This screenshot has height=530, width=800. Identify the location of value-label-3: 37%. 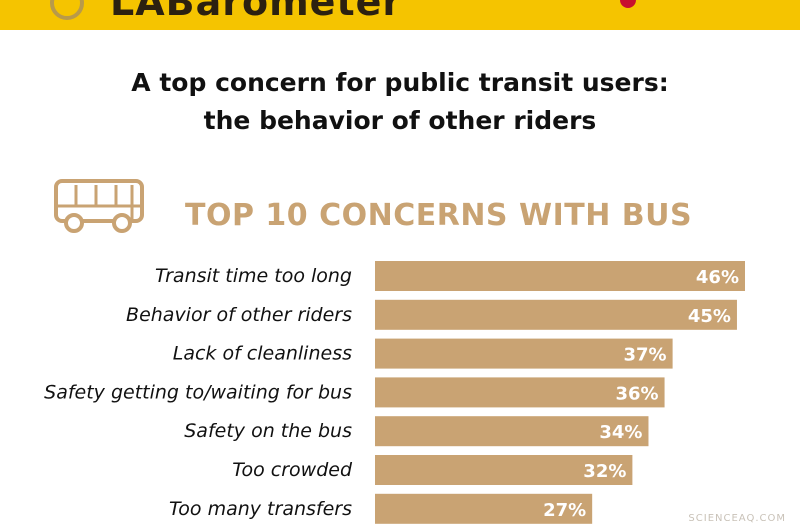
(645, 355).